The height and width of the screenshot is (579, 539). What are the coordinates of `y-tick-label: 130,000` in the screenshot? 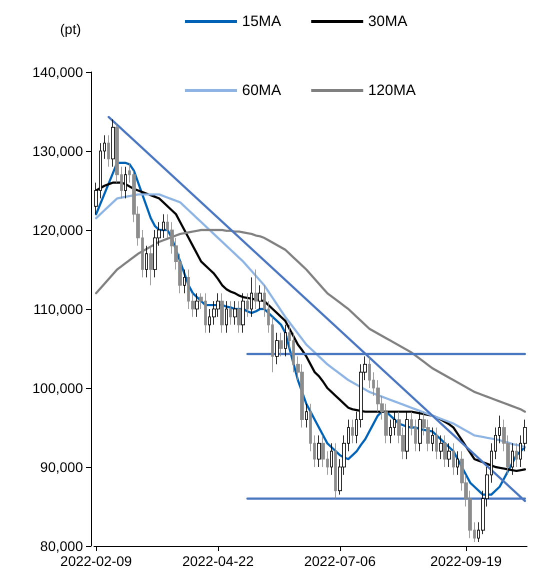 It's located at (58, 151).